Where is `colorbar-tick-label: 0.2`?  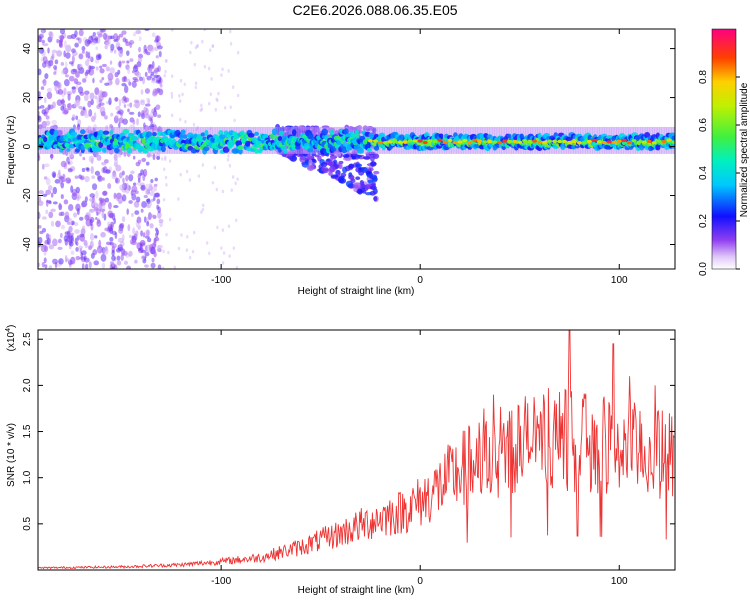 colorbar-tick-label: 0.2 is located at coordinates (703, 221).